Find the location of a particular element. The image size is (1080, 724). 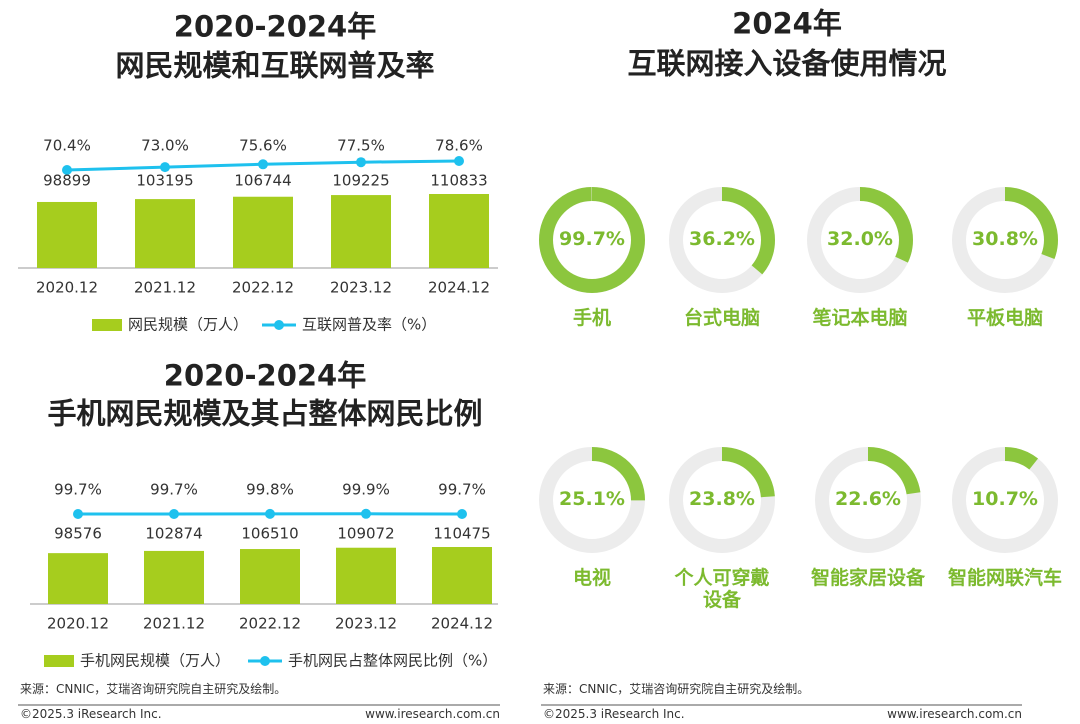

chart-title: 手机网民规模及其占整体网民比例 is located at coordinates (265, 413).